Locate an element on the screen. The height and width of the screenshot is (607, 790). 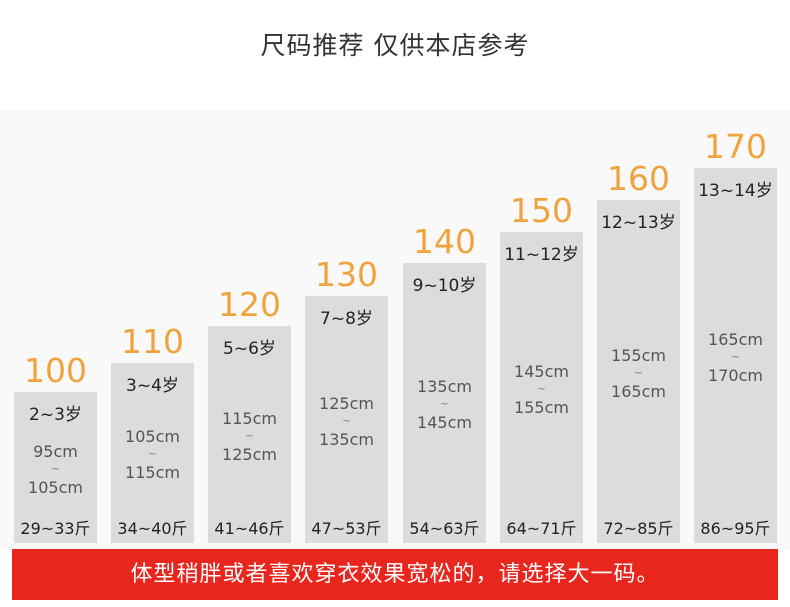
size-bar: 13~14岁 165cm ~170cm 86~95斤 is located at coordinates (735, 355).